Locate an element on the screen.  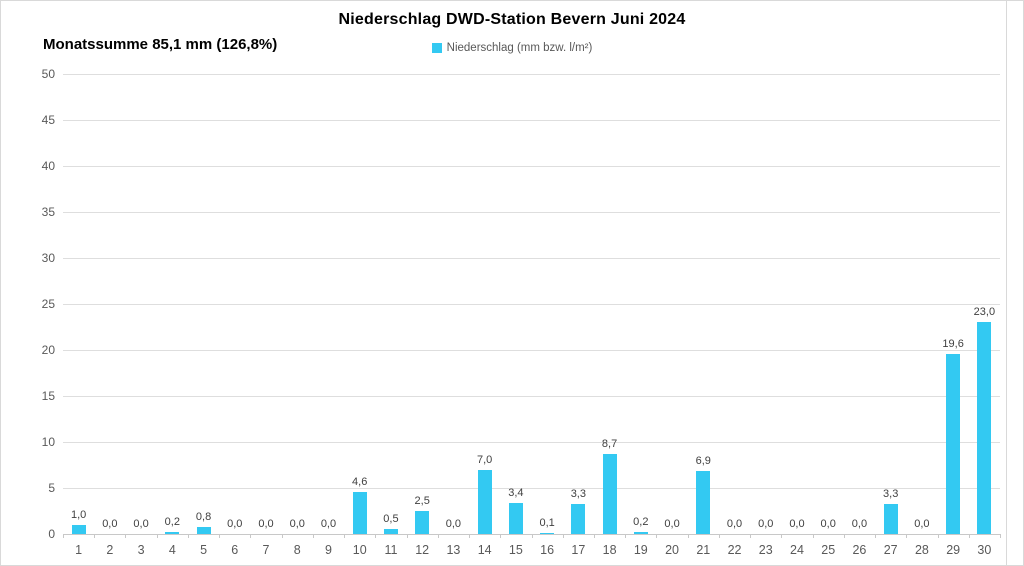
y-tick-label: 20 is located at coordinates (48, 350).